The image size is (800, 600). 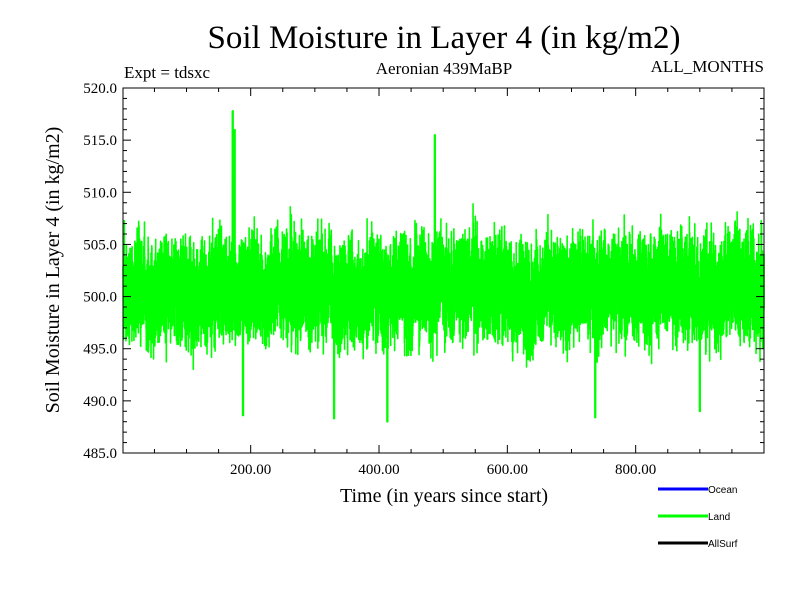 What do you see at coordinates (444, 38) in the screenshot?
I see `chart-title: Soil Moisture in Layer 4 (in kg/m2)` at bounding box center [444, 38].